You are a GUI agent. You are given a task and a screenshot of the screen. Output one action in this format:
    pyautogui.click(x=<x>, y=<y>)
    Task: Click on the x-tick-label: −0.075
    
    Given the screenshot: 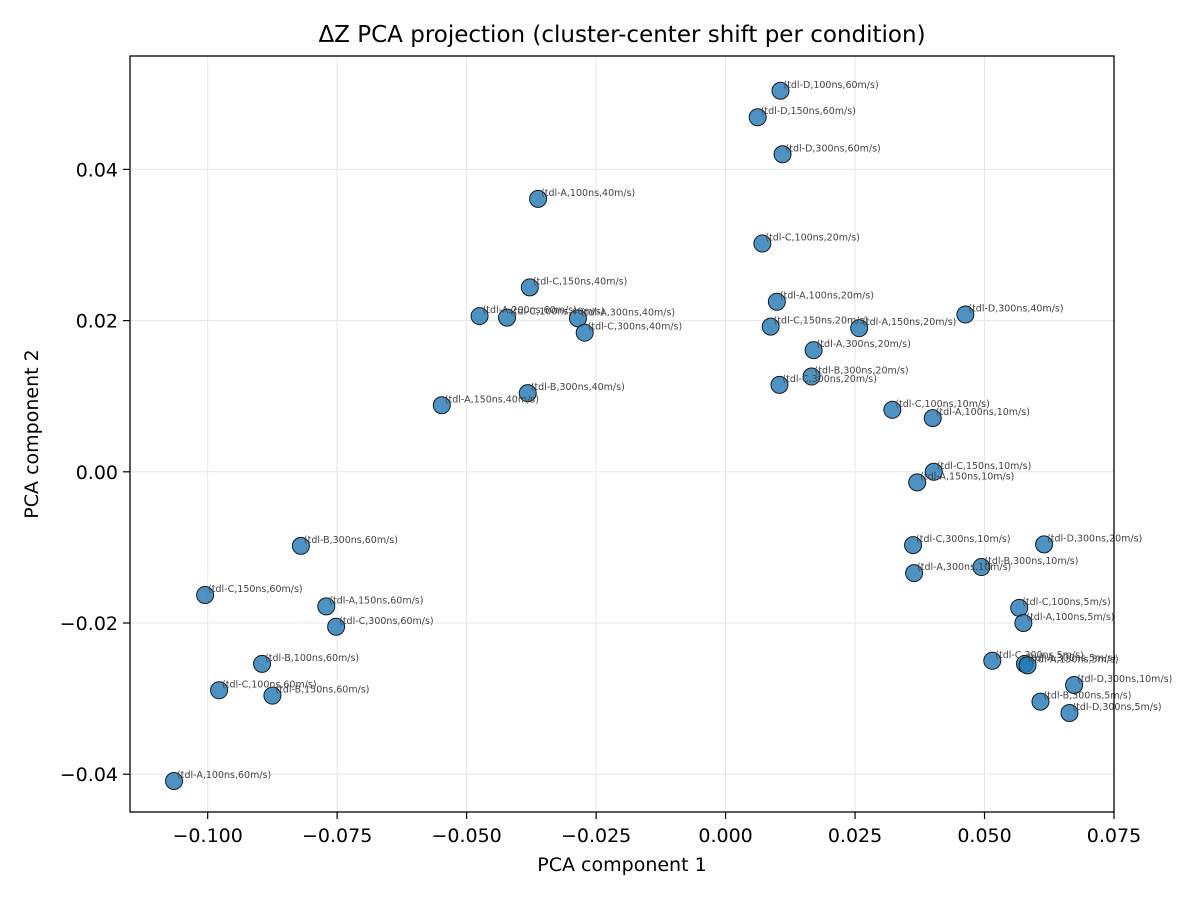 What is the action you would take?
    pyautogui.click(x=337, y=836)
    